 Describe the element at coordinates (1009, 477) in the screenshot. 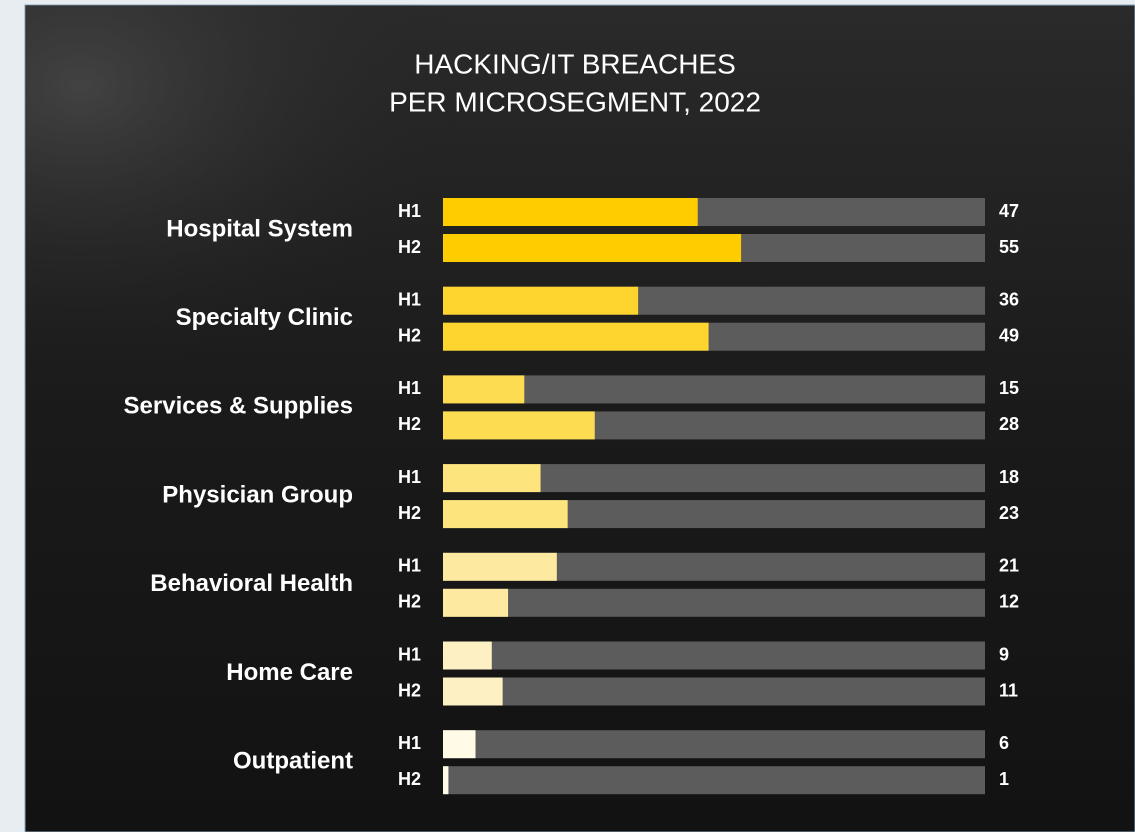

I see `value-label: 18` at that location.